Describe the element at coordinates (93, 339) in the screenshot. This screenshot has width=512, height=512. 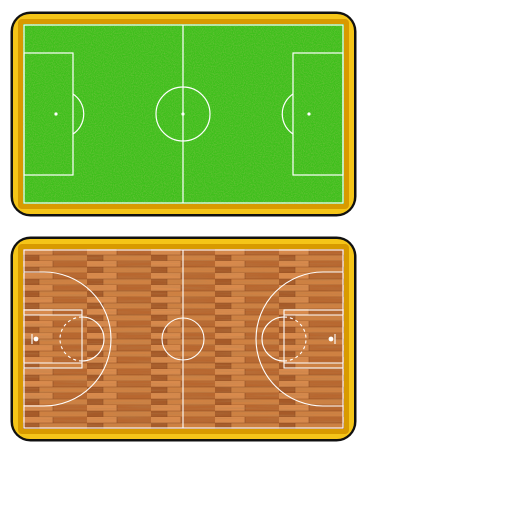
I see `free-throw-arc-left-solid` at that location.